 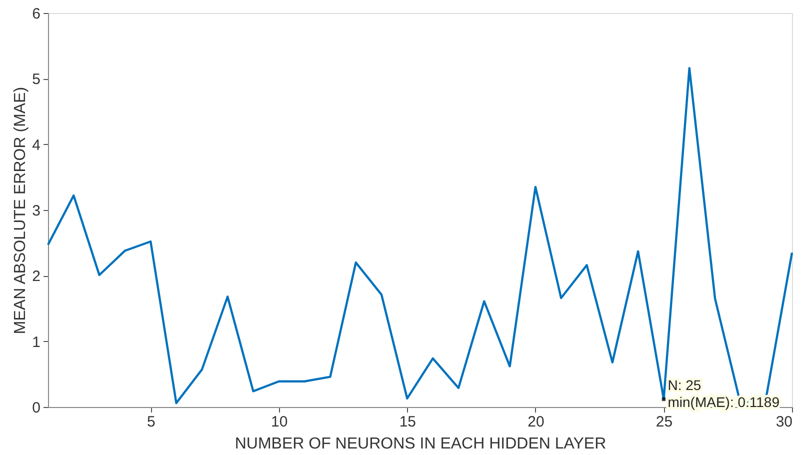 What do you see at coordinates (36, 14) in the screenshot?
I see `y-tick-label: 6` at bounding box center [36, 14].